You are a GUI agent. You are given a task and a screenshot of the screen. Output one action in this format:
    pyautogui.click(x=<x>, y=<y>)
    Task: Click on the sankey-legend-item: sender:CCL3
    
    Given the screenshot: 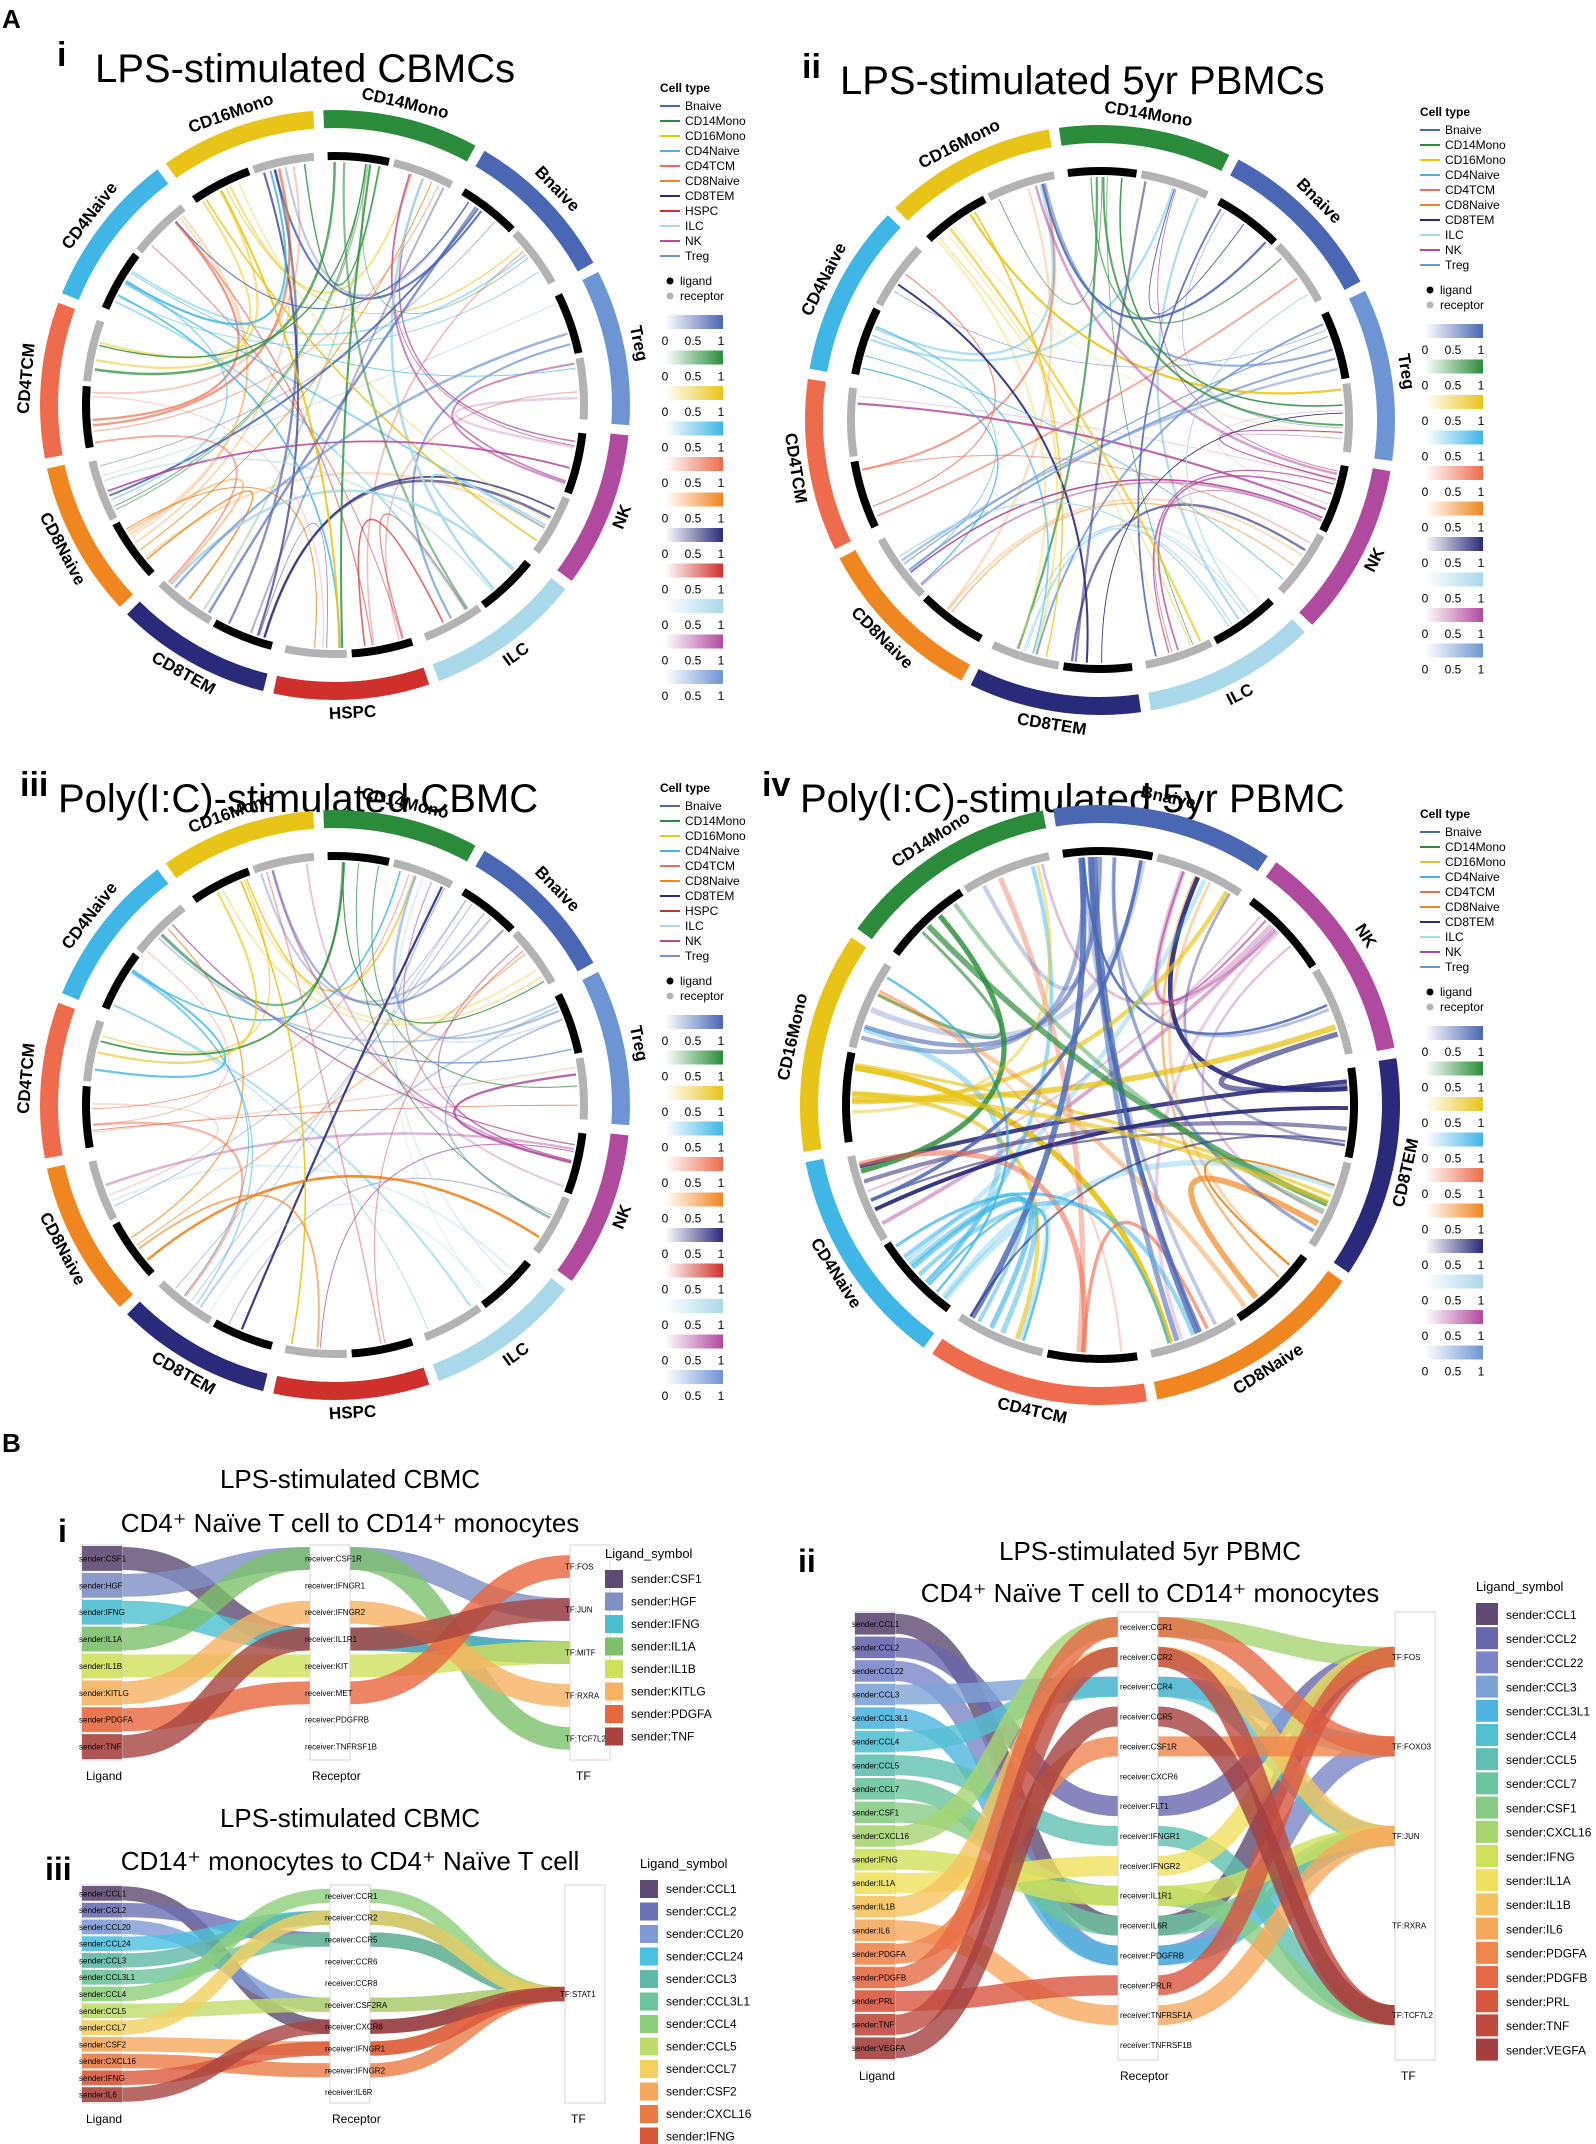 What is the action you would take?
    pyautogui.click(x=701, y=1979)
    